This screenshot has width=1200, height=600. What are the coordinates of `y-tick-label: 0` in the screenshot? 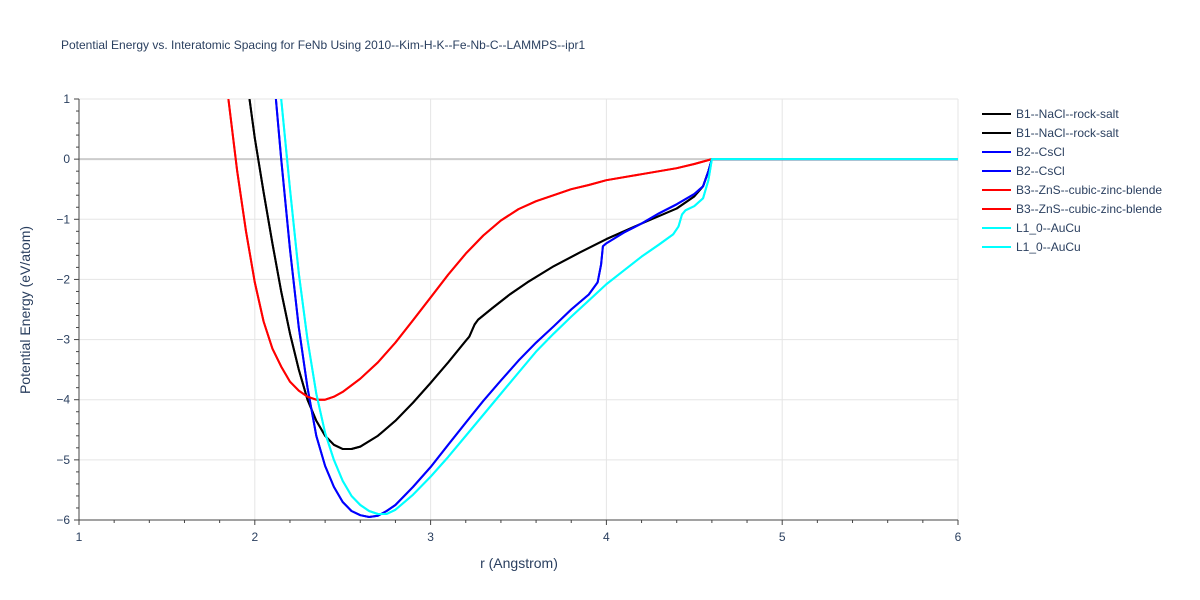 It's located at (66, 159).